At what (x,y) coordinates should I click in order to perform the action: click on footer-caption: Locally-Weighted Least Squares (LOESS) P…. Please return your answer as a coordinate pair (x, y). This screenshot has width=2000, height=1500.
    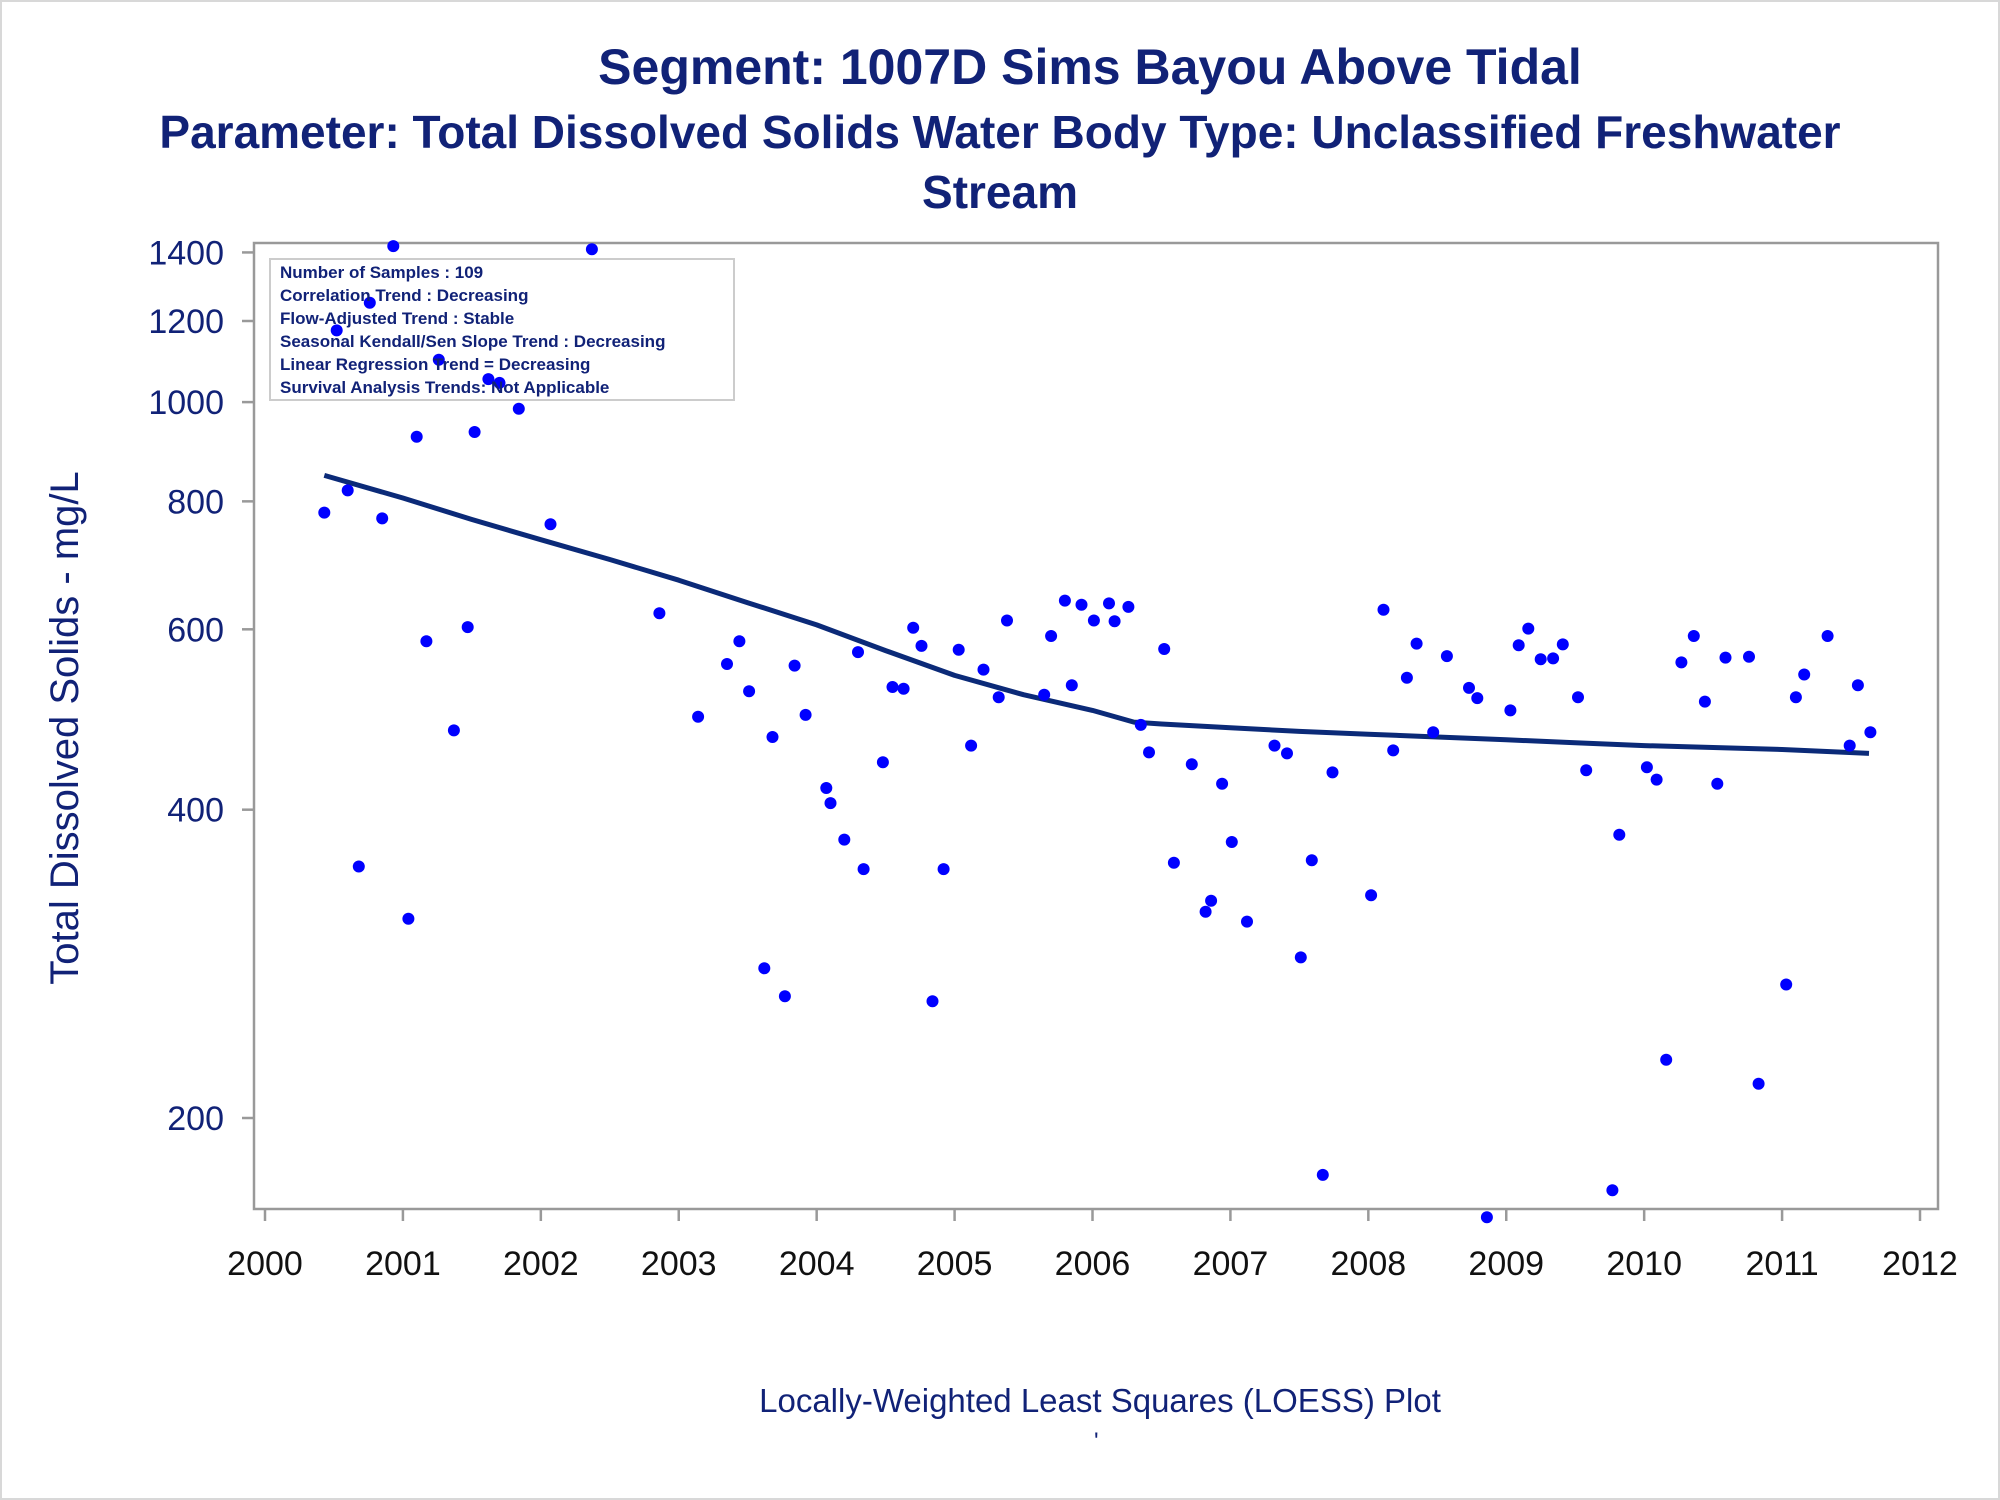
    Looking at the image, I should click on (1100, 1400).